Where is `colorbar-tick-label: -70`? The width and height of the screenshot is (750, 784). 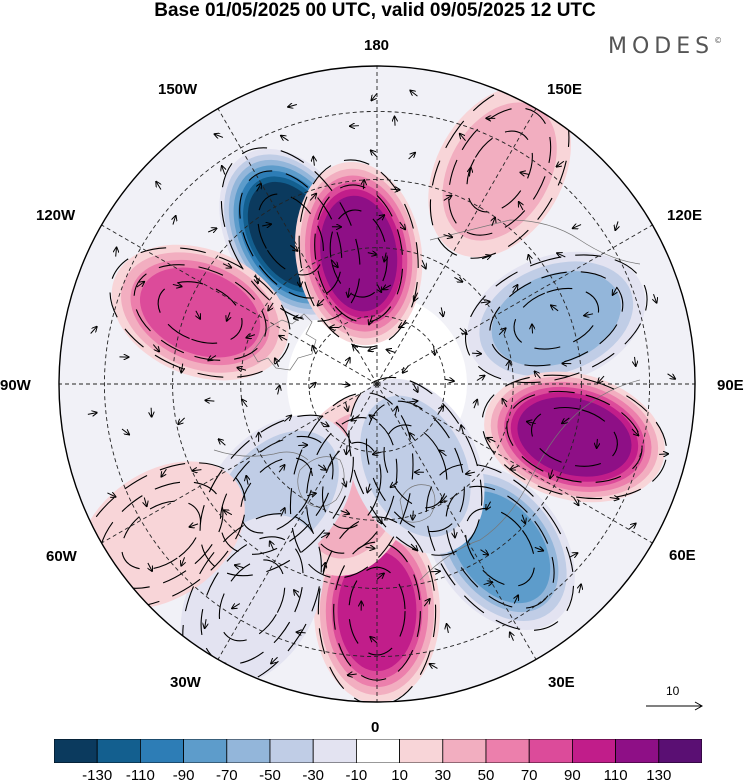 colorbar-tick-label: -70 is located at coordinates (227, 775).